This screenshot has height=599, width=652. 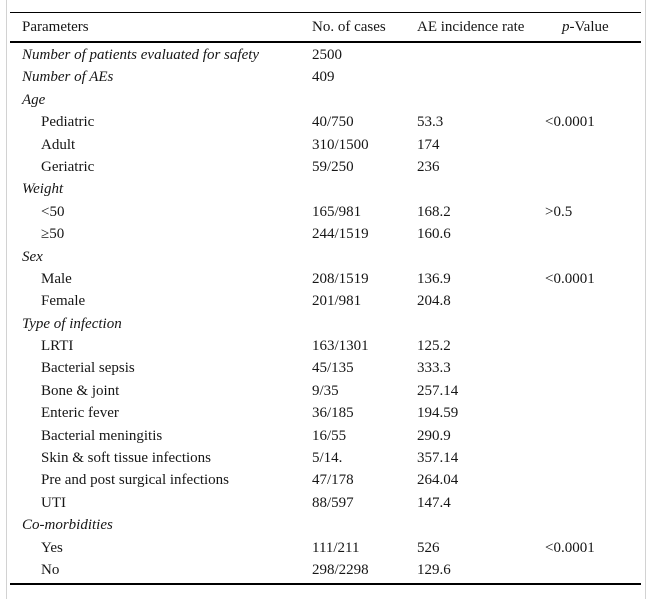 I want to click on row-no-of-cases: 208/1519, so click(x=340, y=278).